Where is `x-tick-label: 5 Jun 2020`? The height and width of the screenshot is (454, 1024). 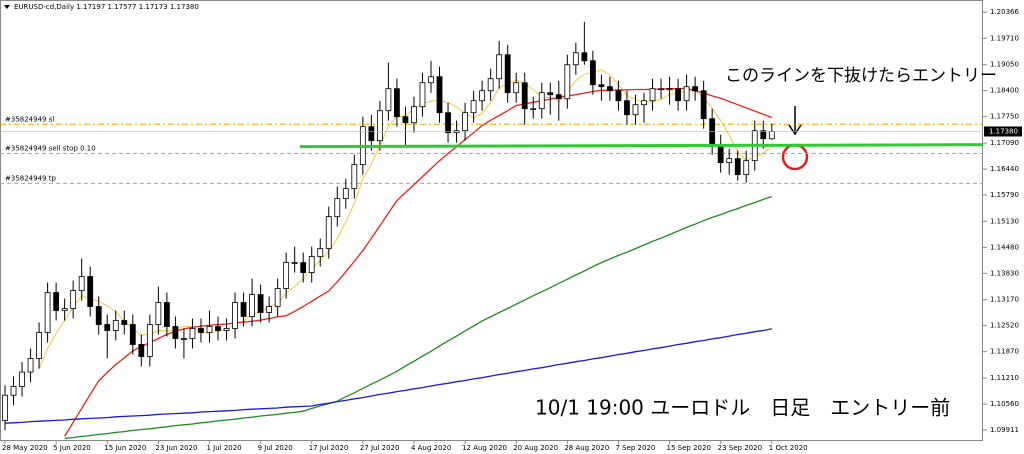
x-tick-label: 5 Jun 2020 is located at coordinates (72, 448).